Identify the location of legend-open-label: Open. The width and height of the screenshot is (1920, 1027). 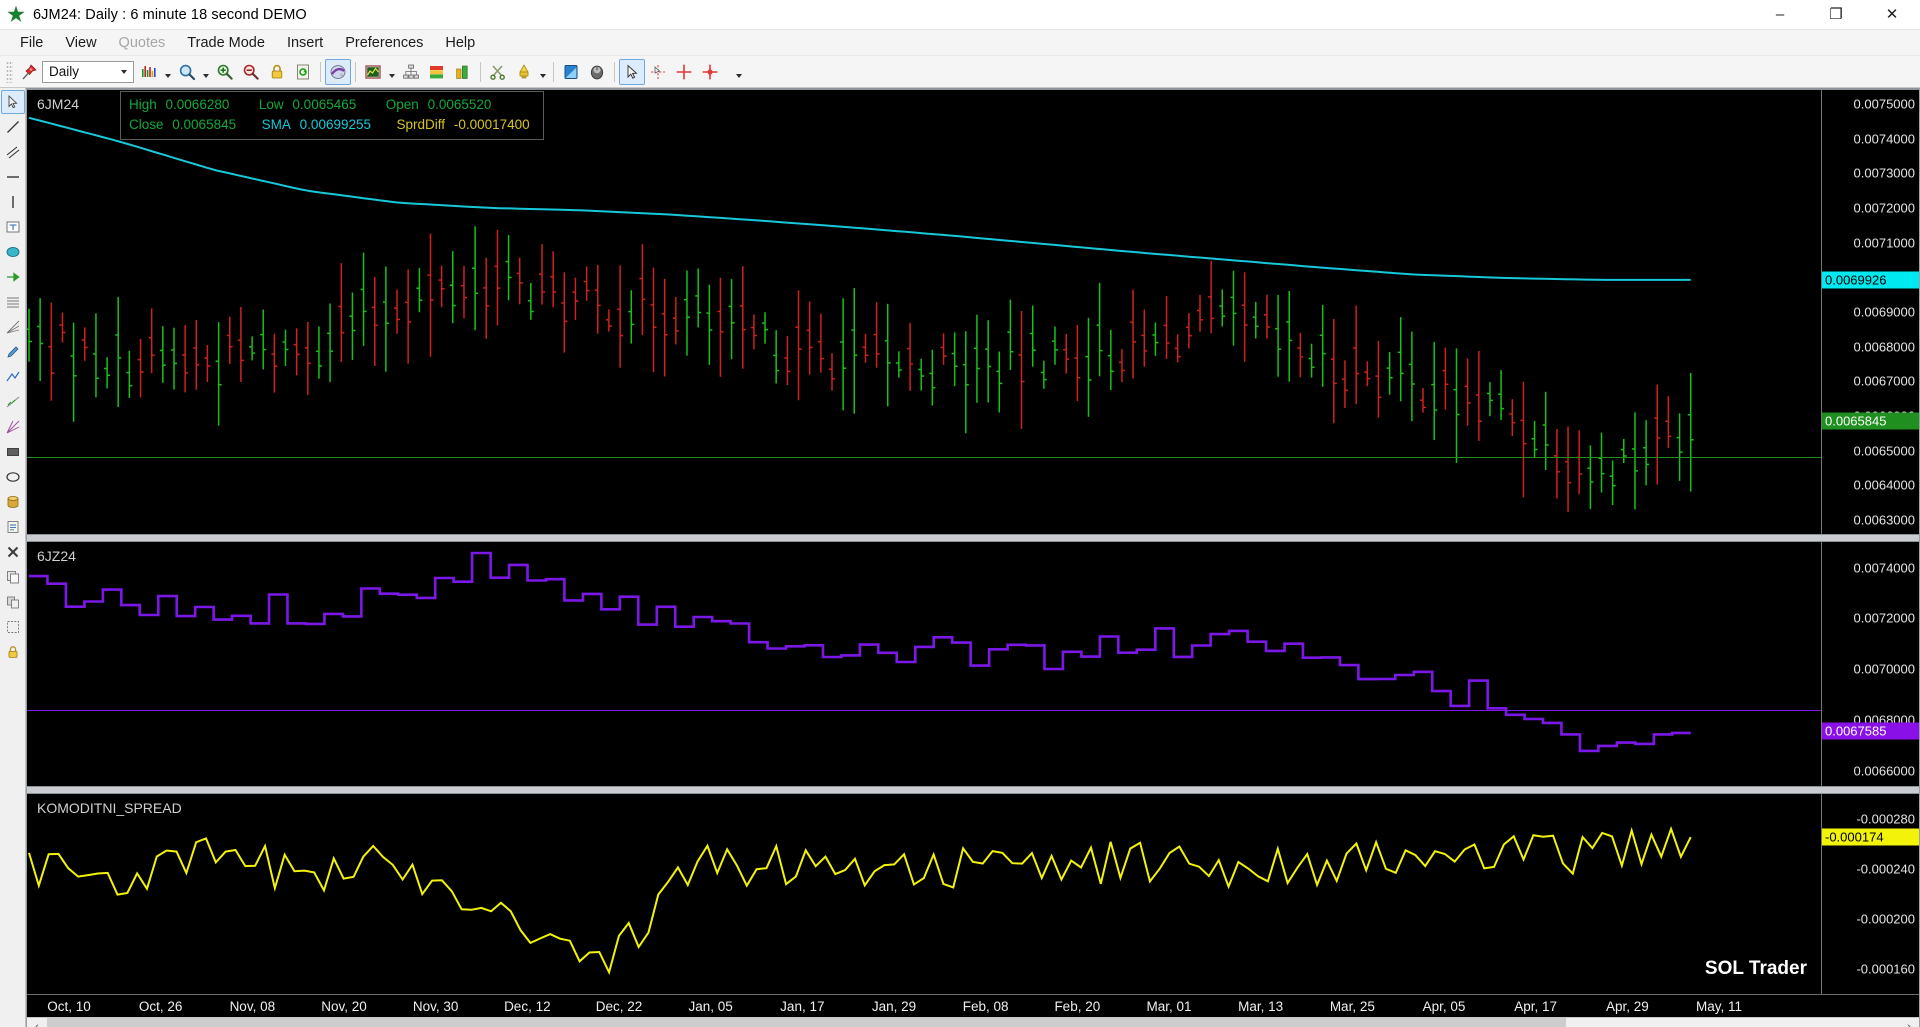
(402, 104).